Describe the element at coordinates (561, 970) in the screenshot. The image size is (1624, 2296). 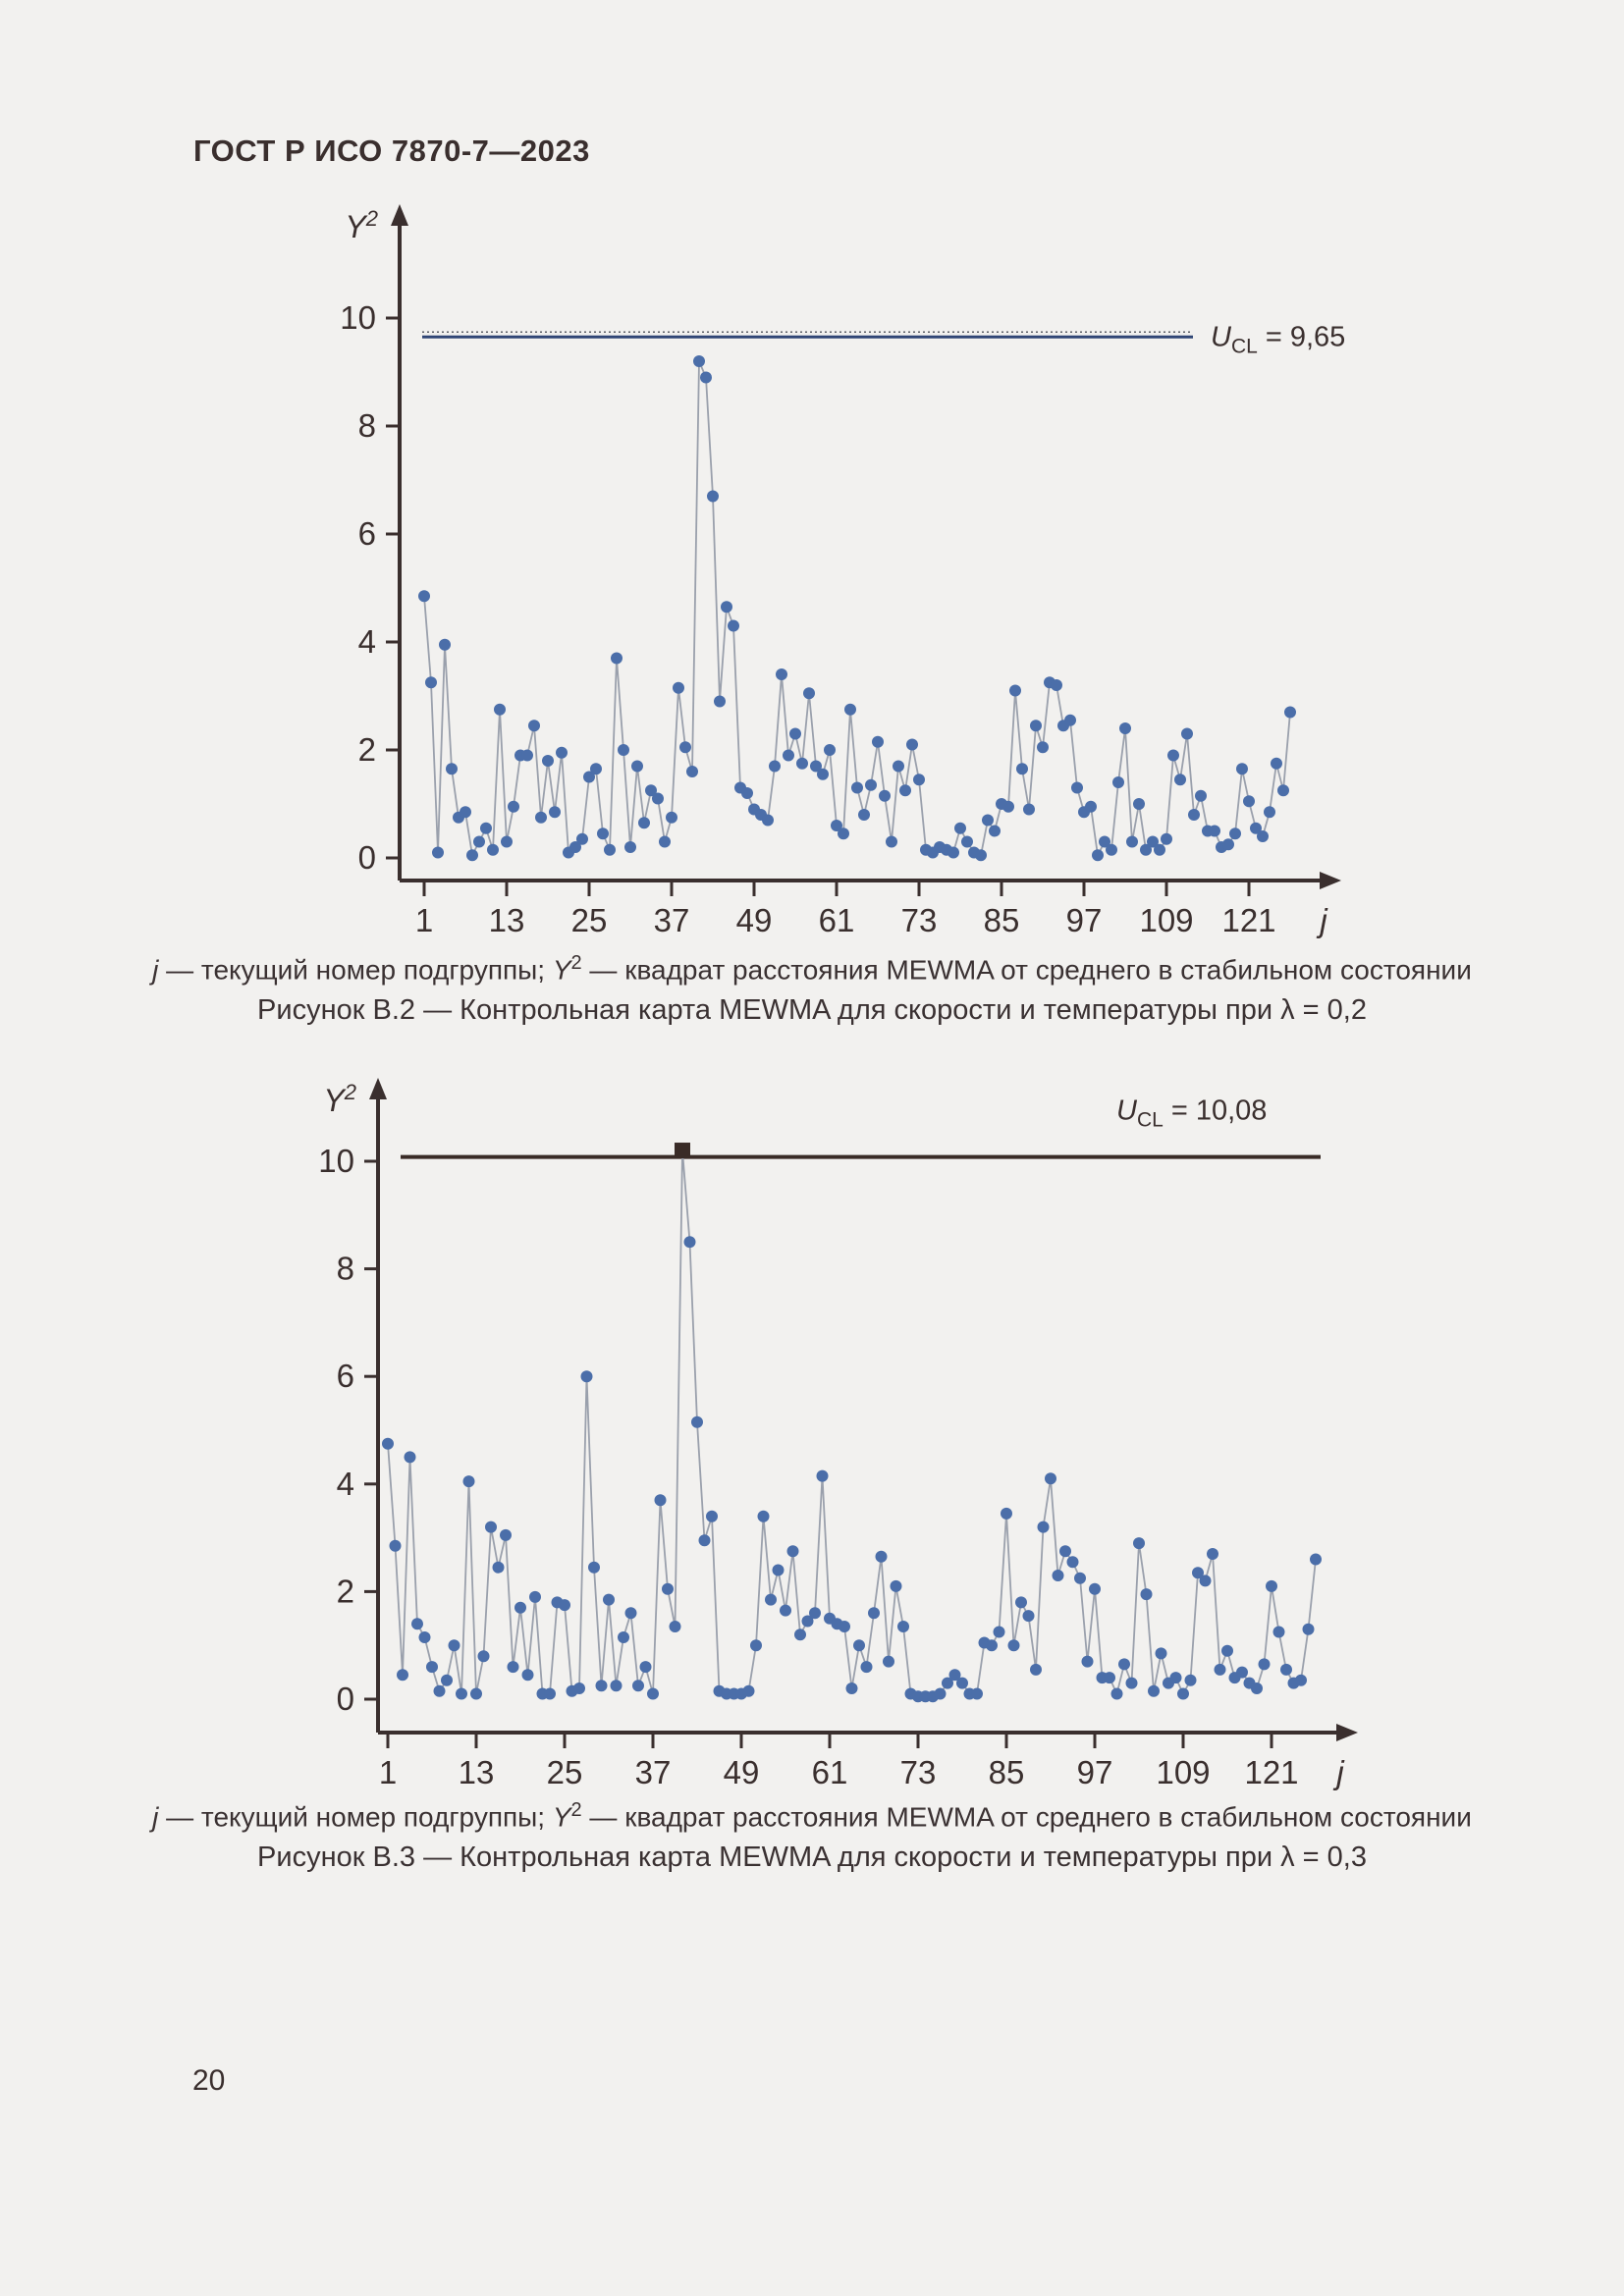
I see `note-y-symbol: Y` at that location.